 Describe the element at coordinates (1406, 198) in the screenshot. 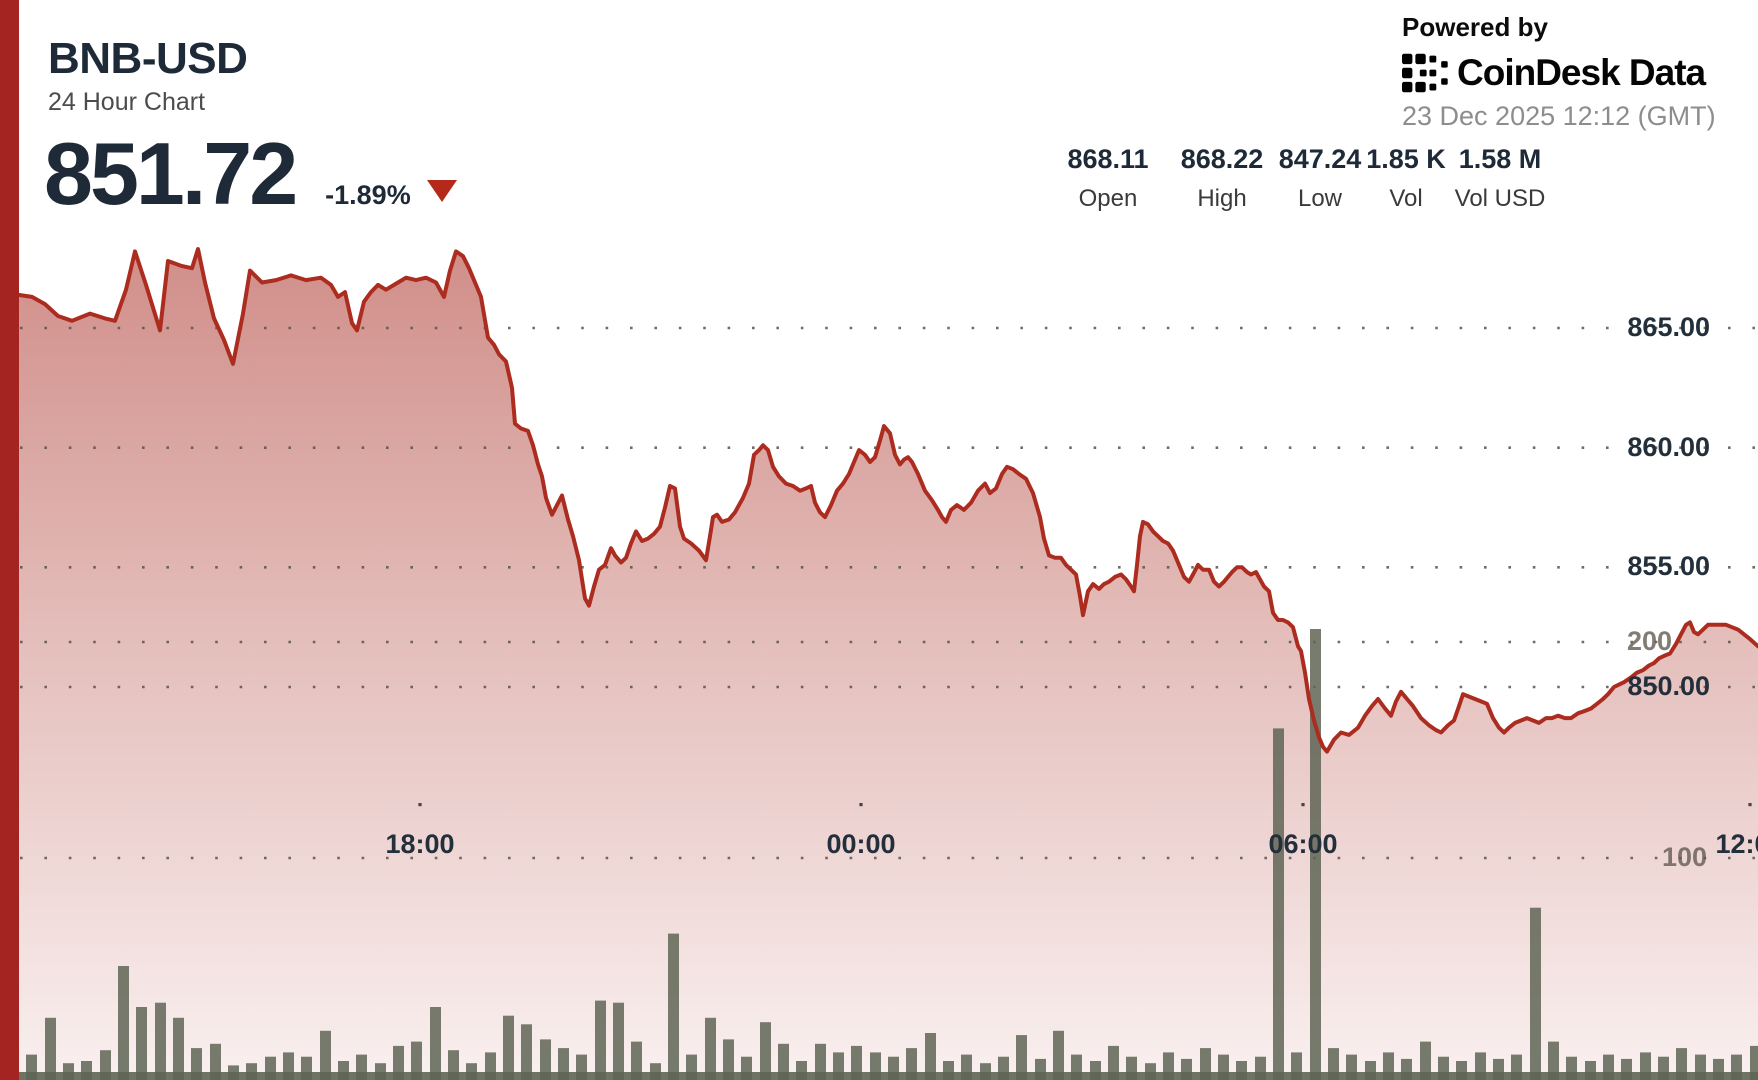

I see `stat-vol-label: Vol` at that location.